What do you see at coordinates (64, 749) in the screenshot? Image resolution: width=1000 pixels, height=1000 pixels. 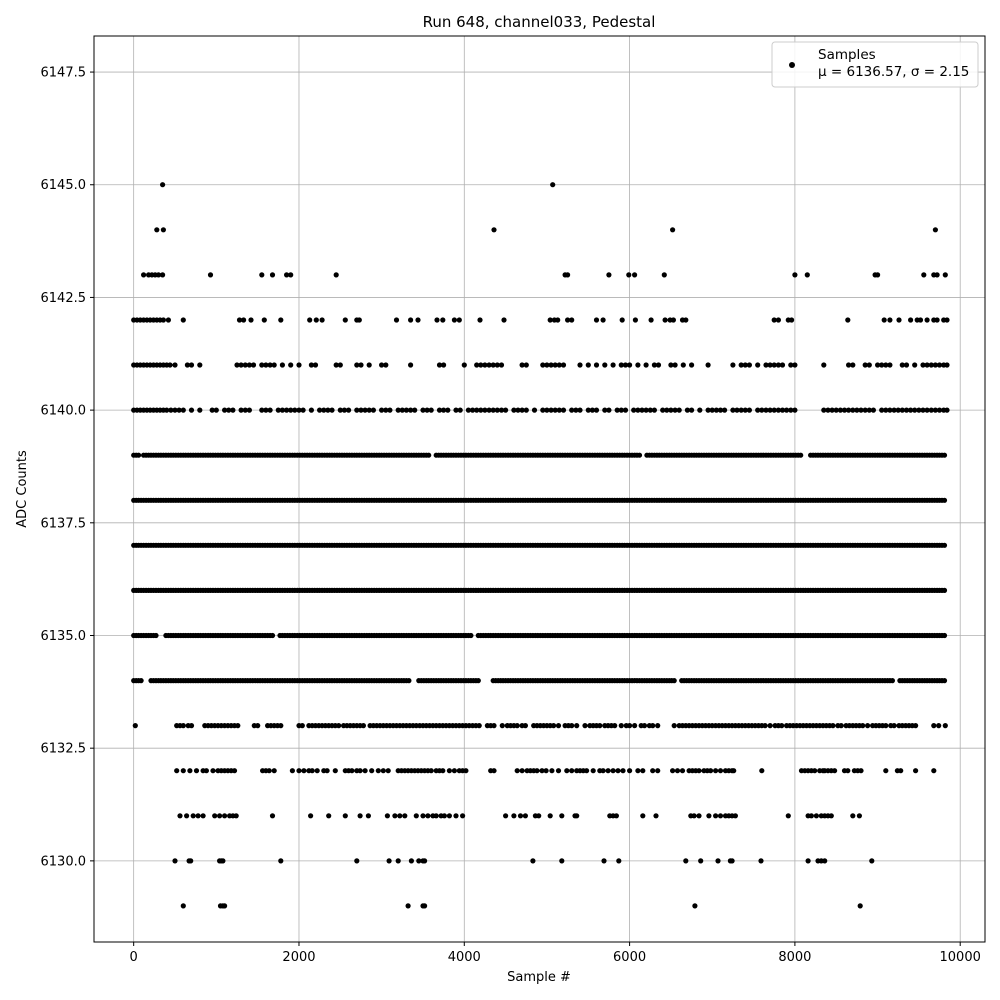 I see `y-tick-label: 6132.5` at bounding box center [64, 749].